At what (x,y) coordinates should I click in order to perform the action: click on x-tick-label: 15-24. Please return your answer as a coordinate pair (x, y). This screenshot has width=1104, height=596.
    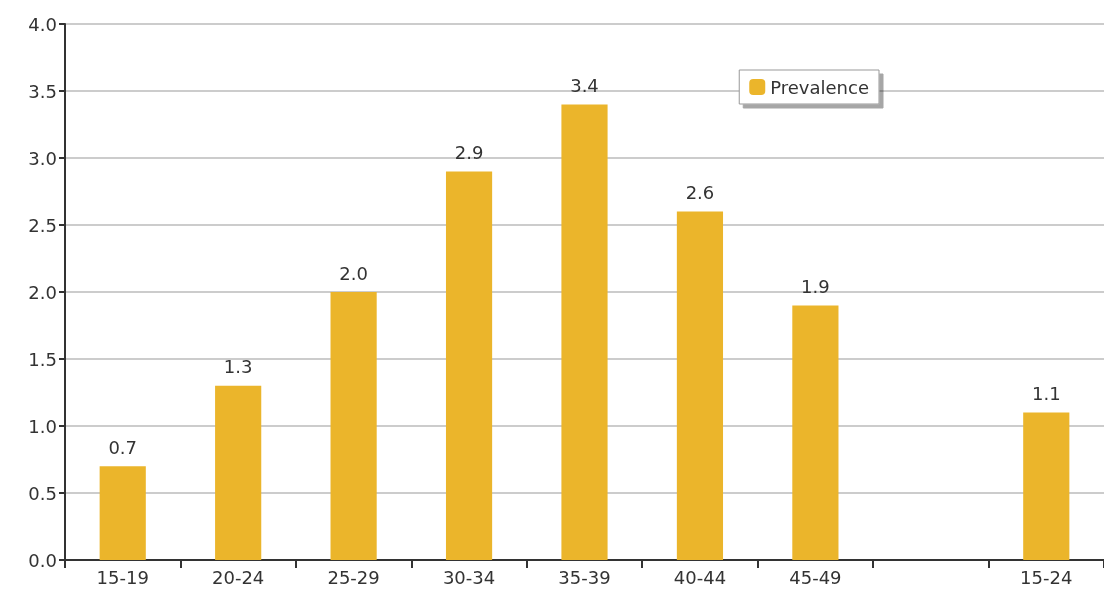
    Looking at the image, I should click on (1046, 577).